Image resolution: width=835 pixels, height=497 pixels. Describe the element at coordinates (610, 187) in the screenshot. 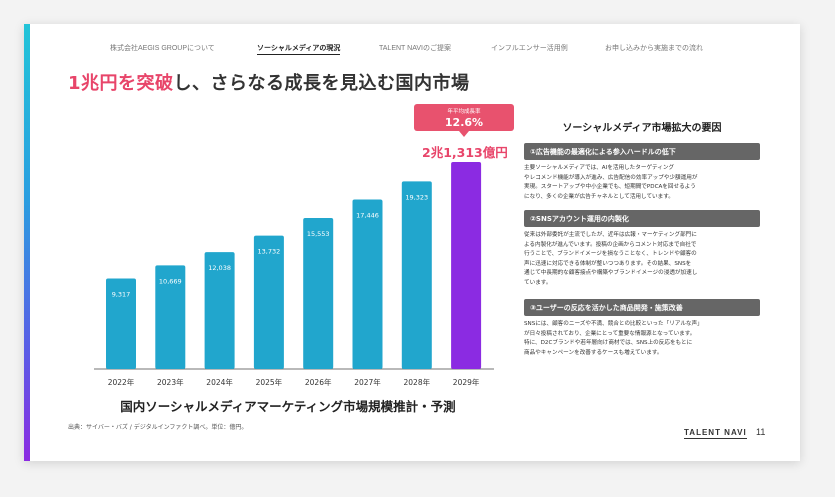

I see `factor-line: 実現。スタートアップや中小企業でも、短期間でPDCAを回せるよう` at that location.